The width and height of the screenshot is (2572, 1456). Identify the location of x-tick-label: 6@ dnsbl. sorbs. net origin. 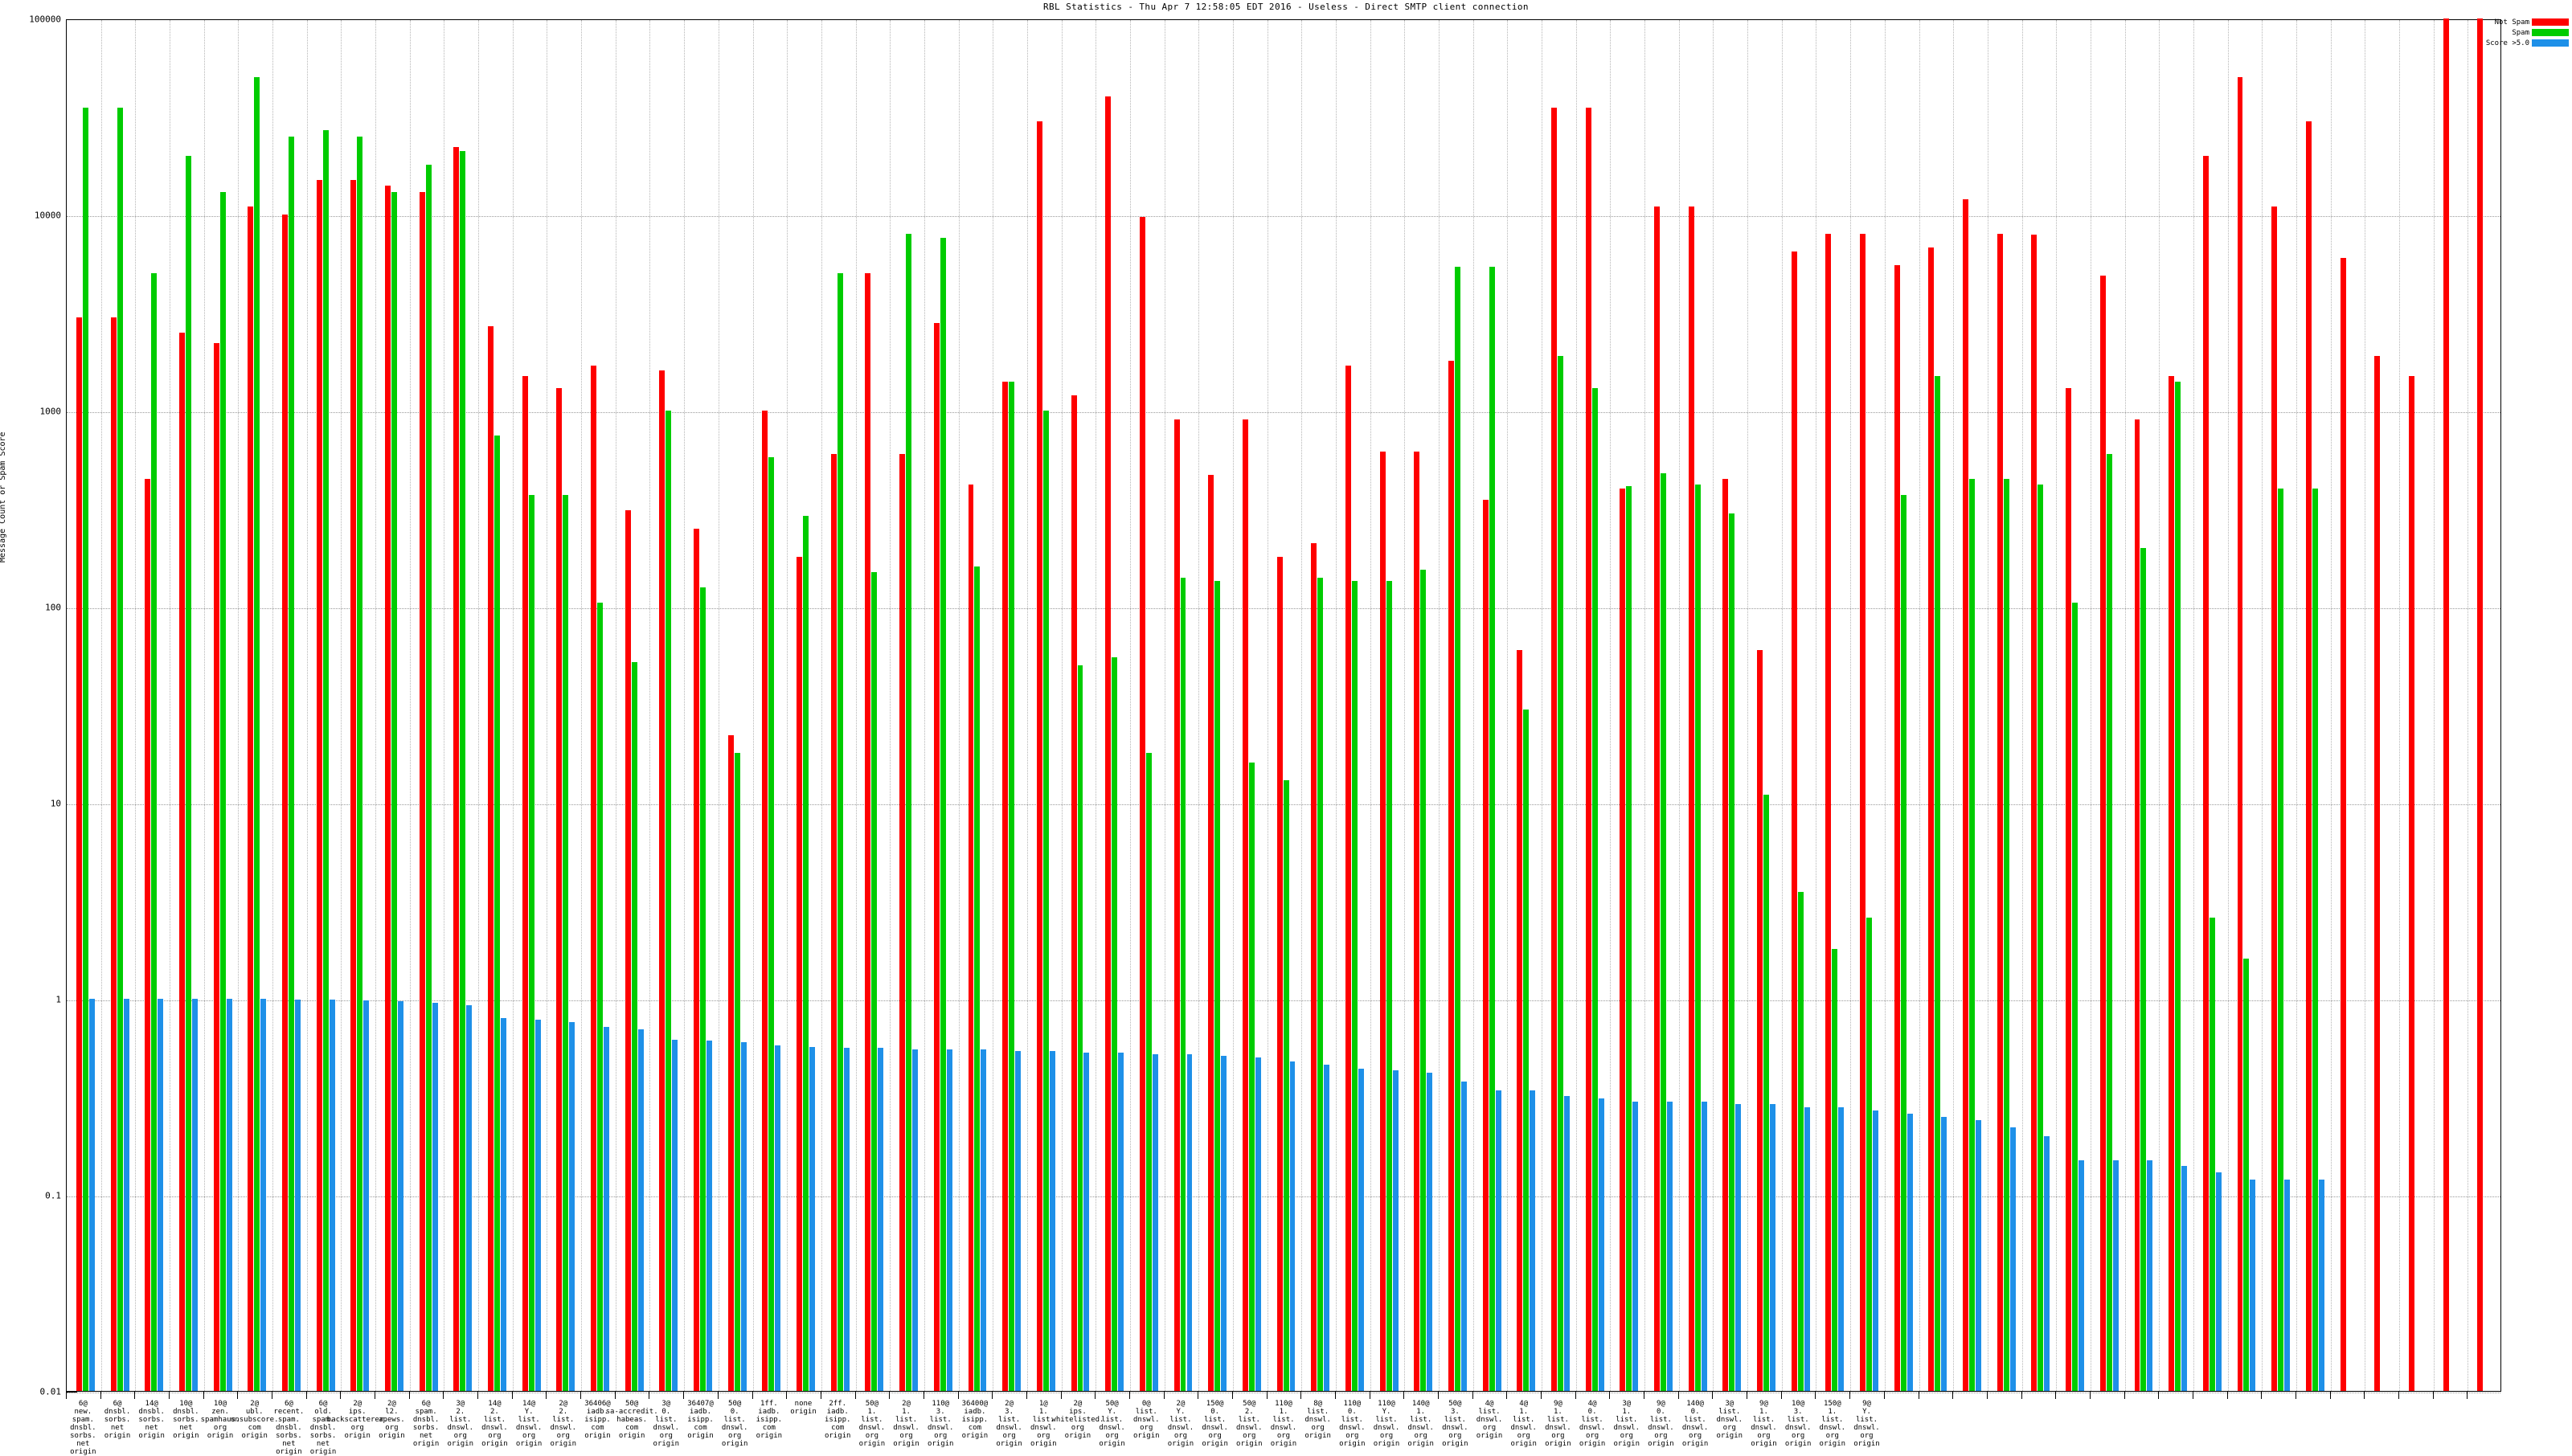
(117, 1420).